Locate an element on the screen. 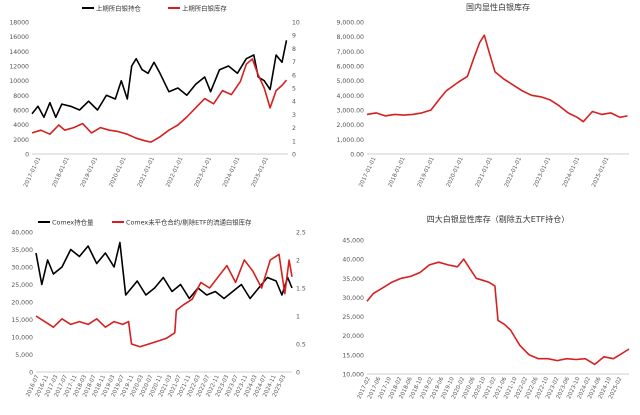 Image resolution: width=640 pixels, height=415 pixels. legend-label: Comex持仓量 is located at coordinates (73, 222).